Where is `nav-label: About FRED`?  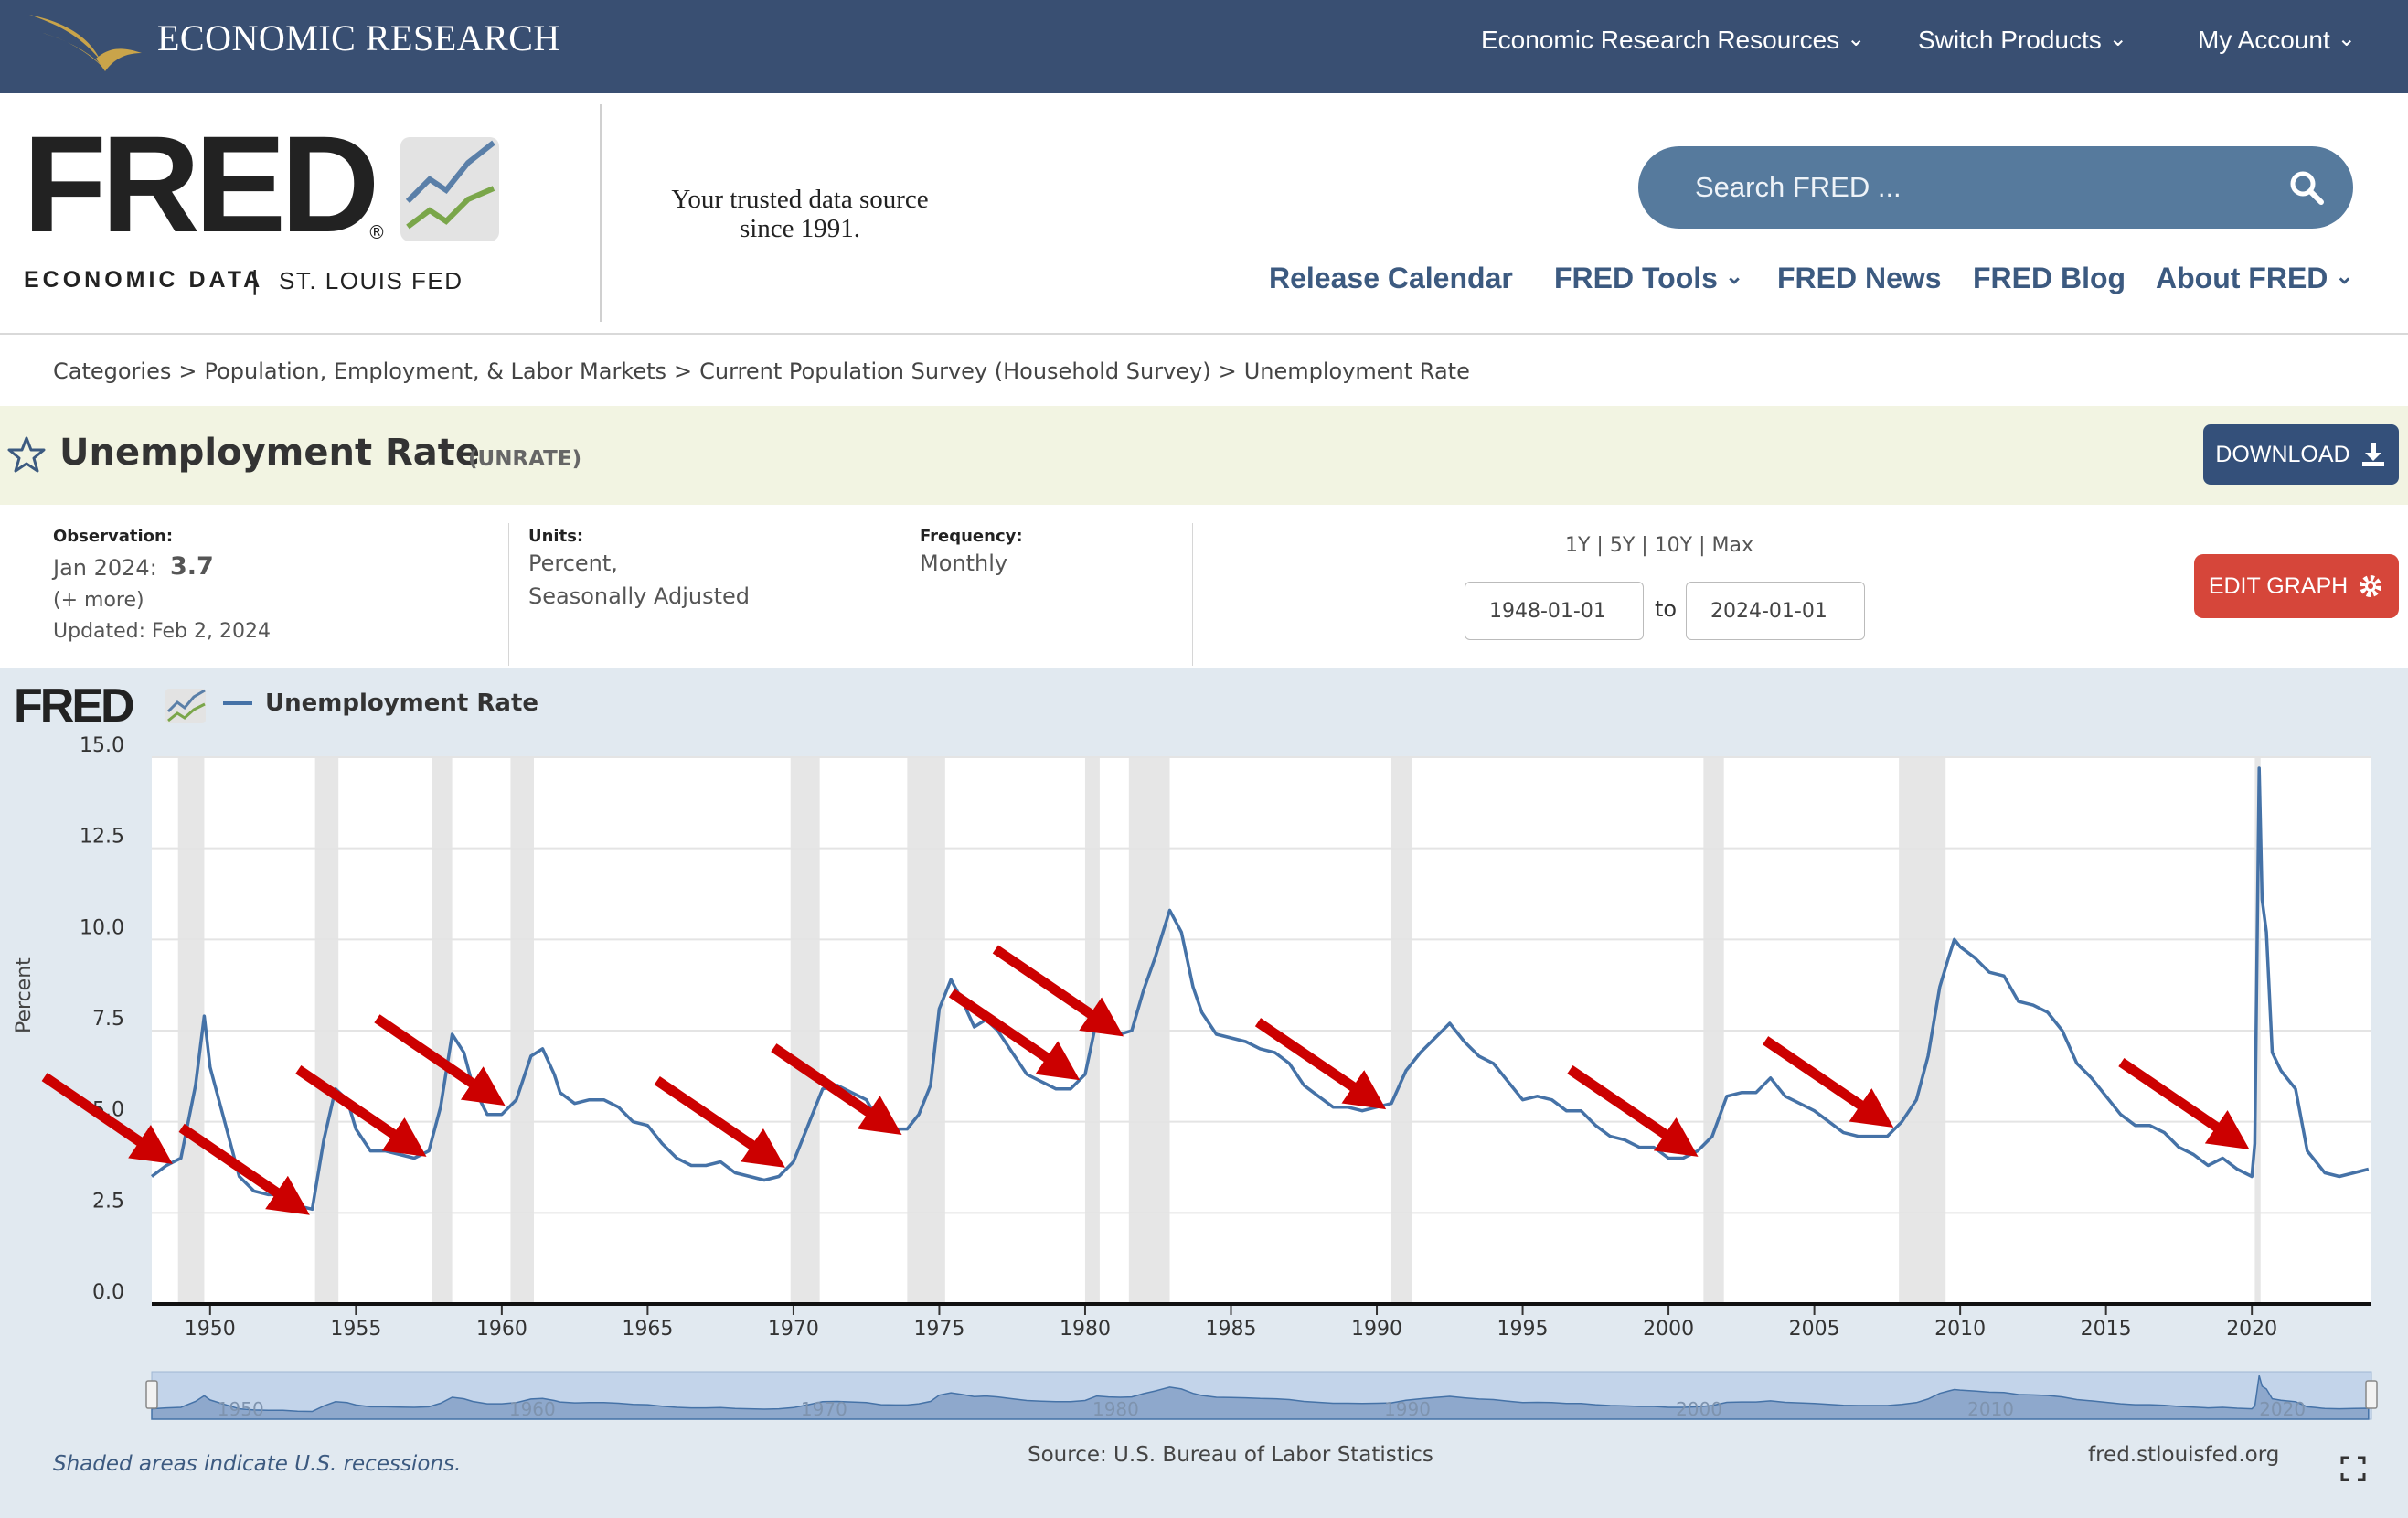 nav-label: About FRED is located at coordinates (2242, 278).